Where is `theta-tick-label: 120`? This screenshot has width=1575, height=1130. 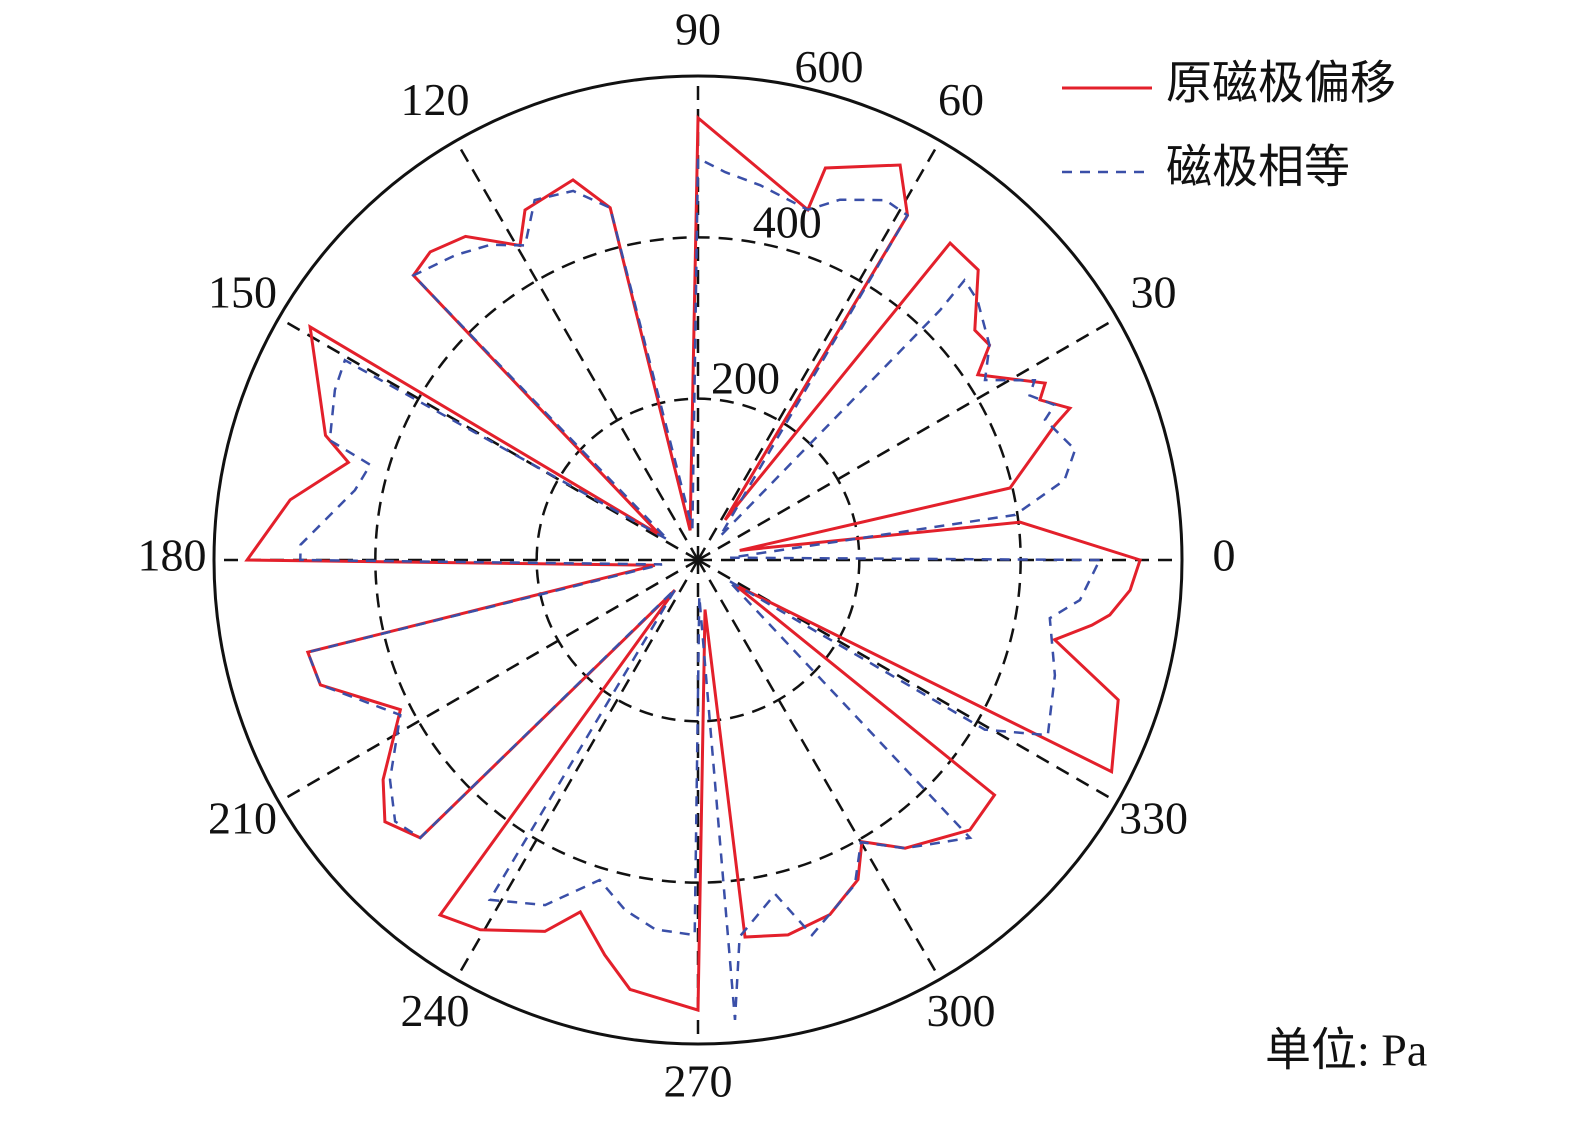 theta-tick-label: 120 is located at coordinates (435, 99).